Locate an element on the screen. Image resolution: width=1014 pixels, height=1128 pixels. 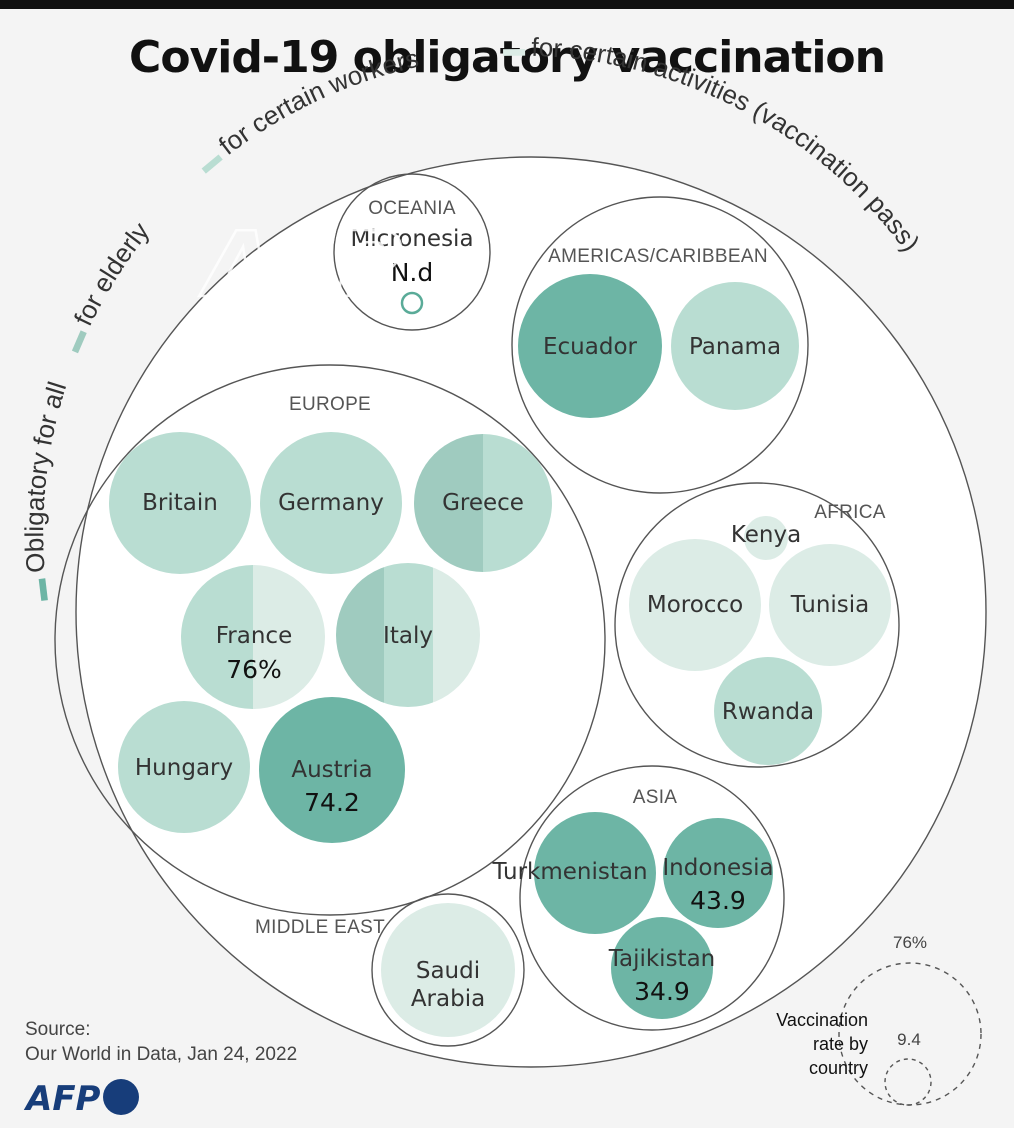
asia-circle is located at coordinates (652, 898).